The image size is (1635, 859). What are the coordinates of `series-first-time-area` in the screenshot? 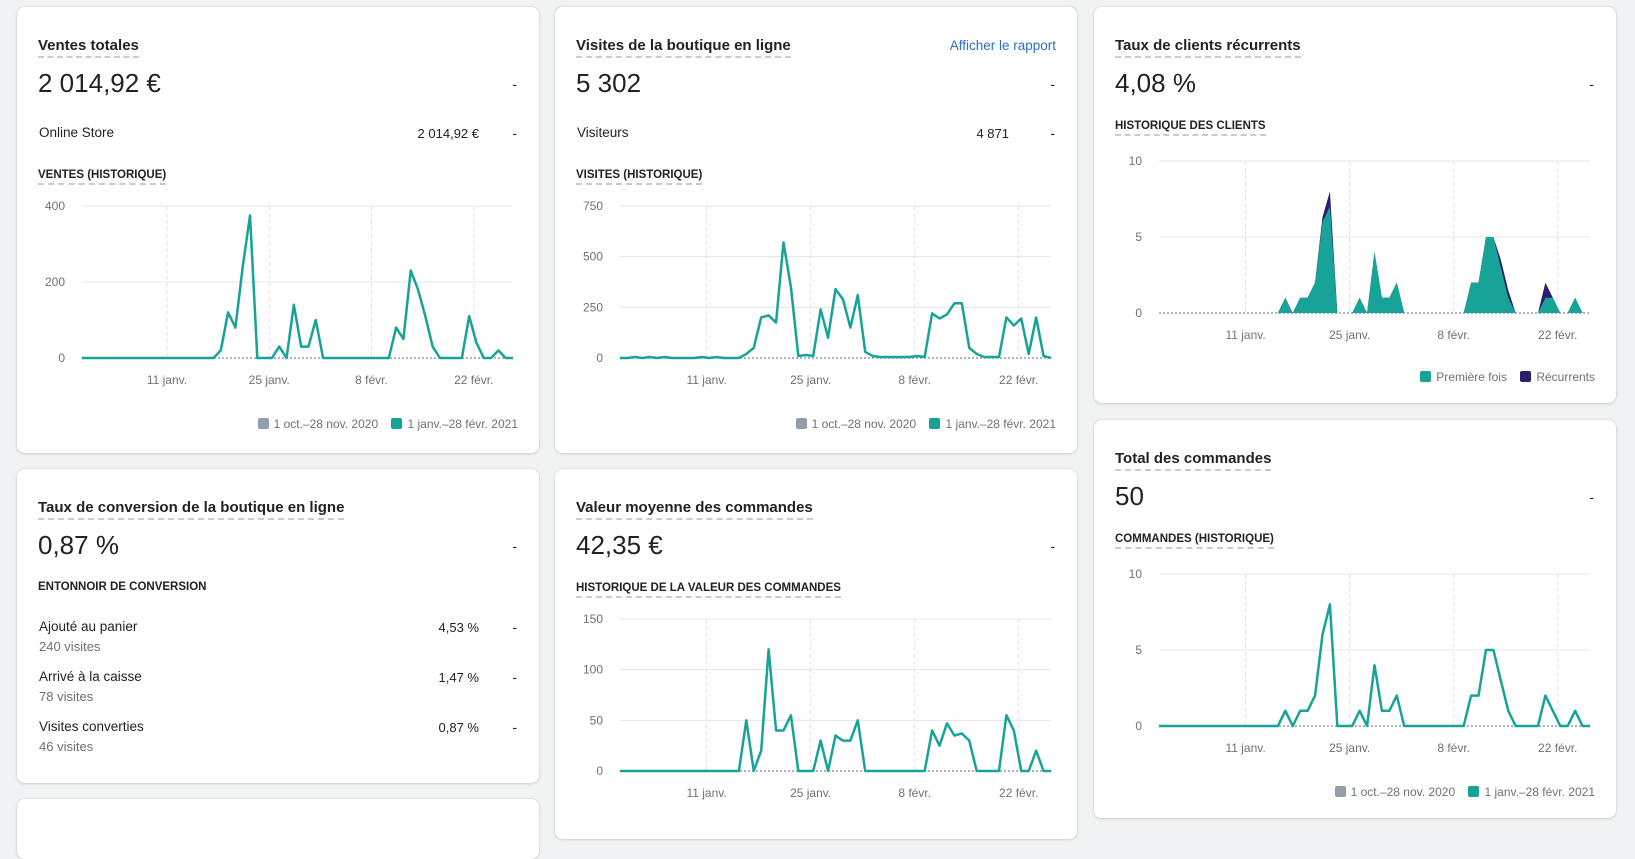 It's located at (1374, 259).